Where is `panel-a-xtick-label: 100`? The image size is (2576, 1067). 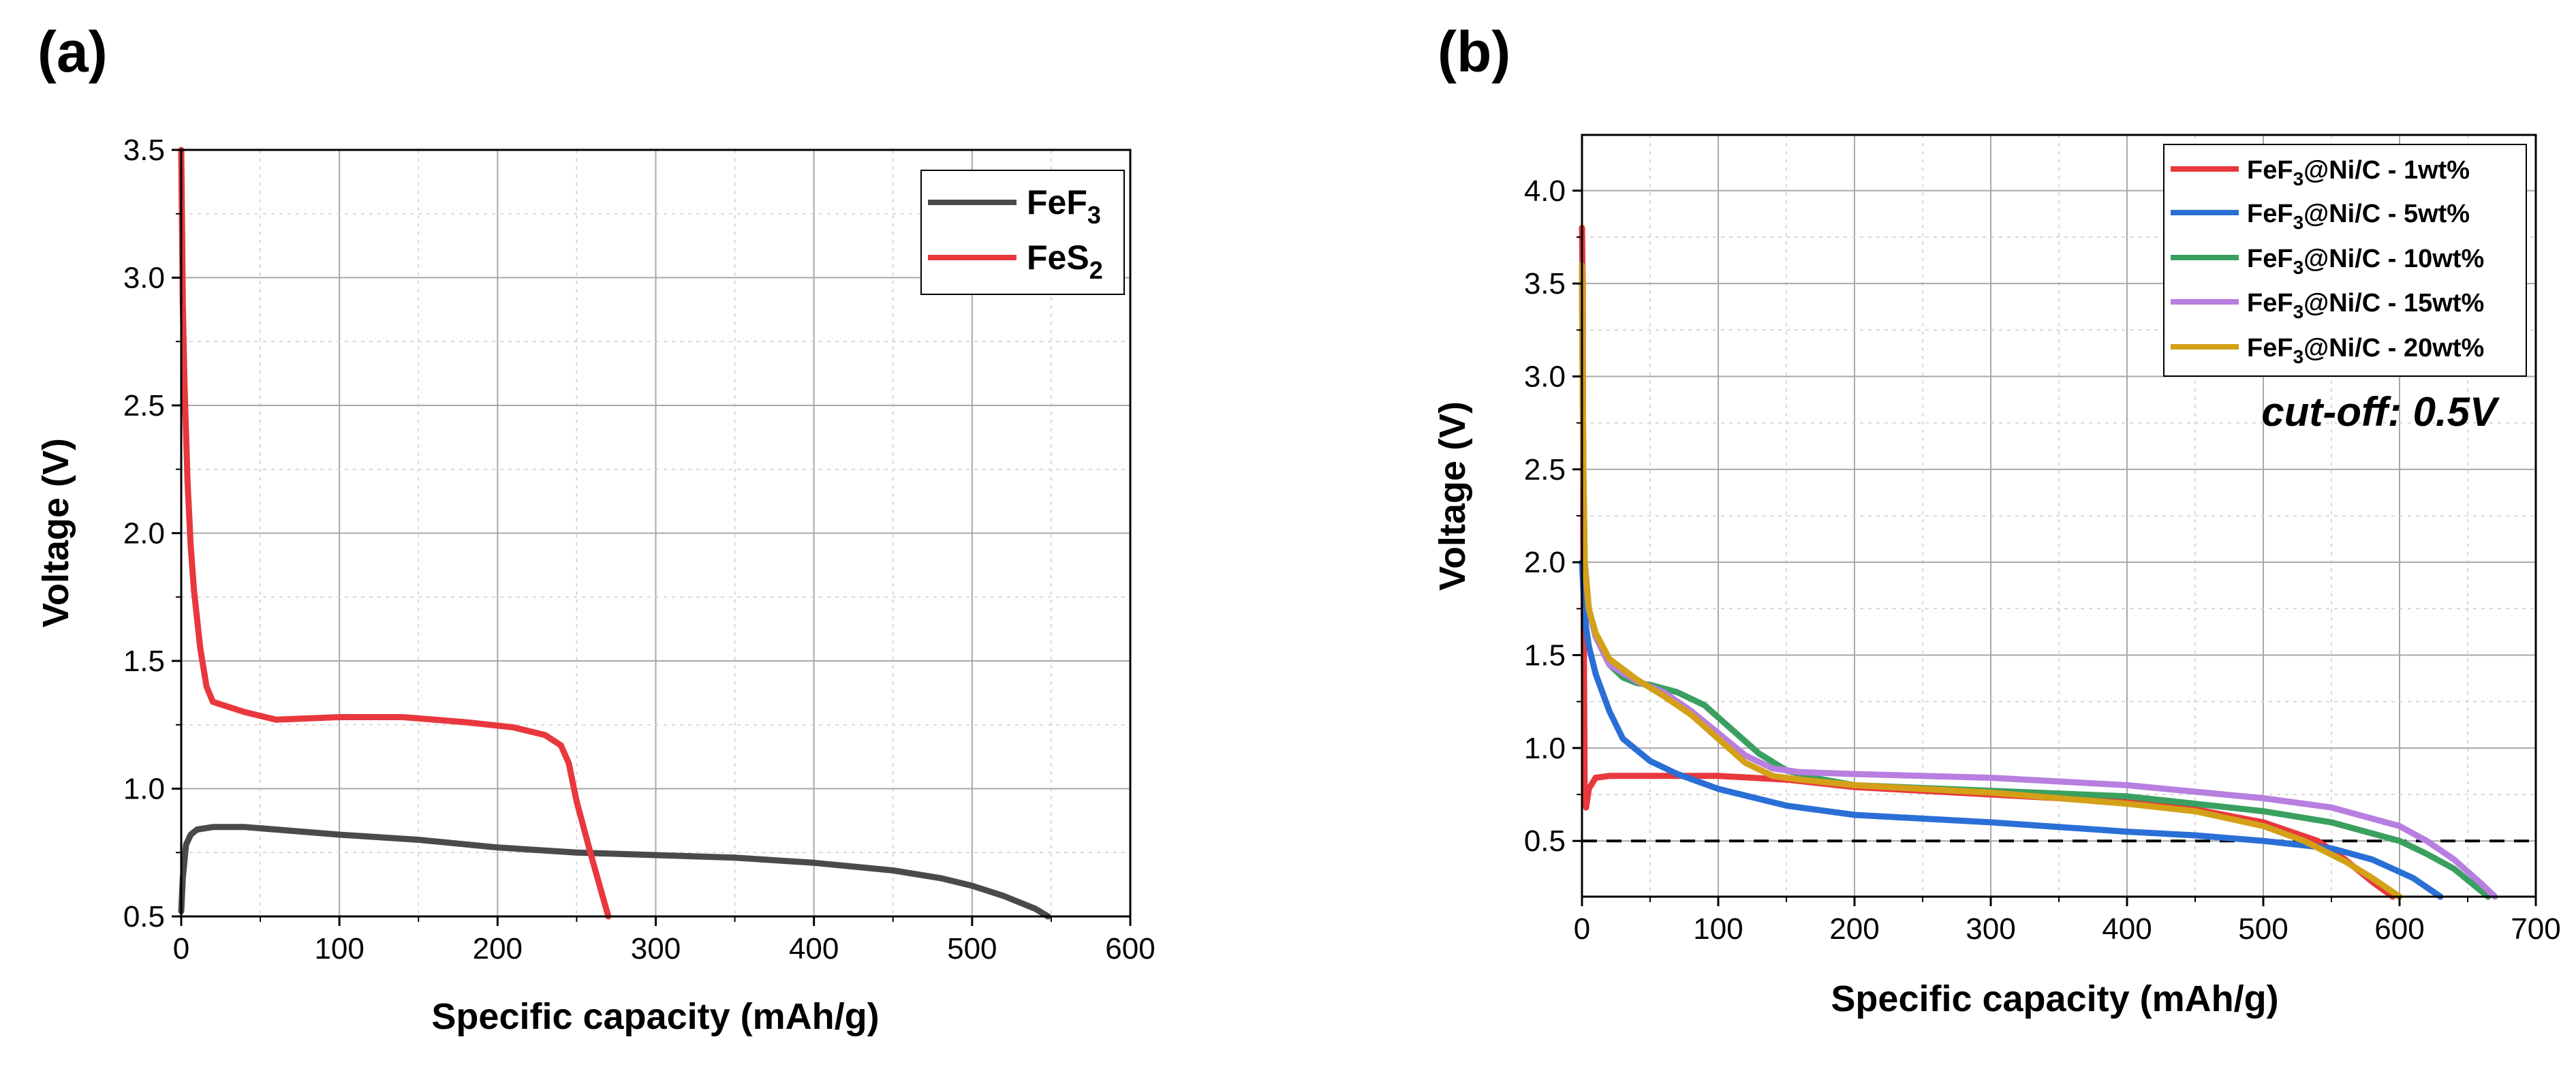
panel-a-xtick-label: 100 is located at coordinates (339, 949).